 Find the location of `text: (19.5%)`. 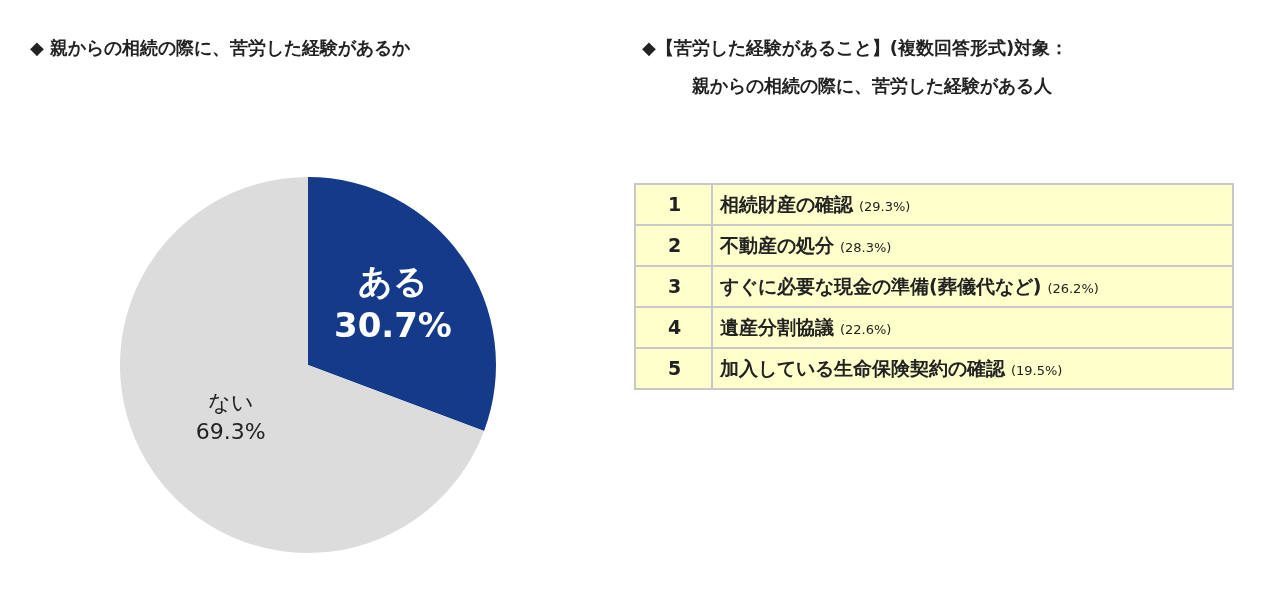

text: (19.5%) is located at coordinates (1037, 370).